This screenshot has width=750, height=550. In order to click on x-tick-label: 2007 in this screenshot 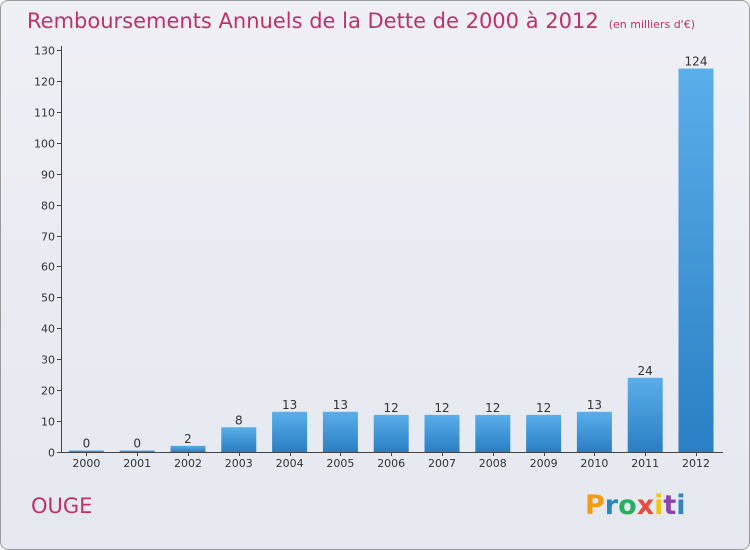, I will do `click(442, 463)`.